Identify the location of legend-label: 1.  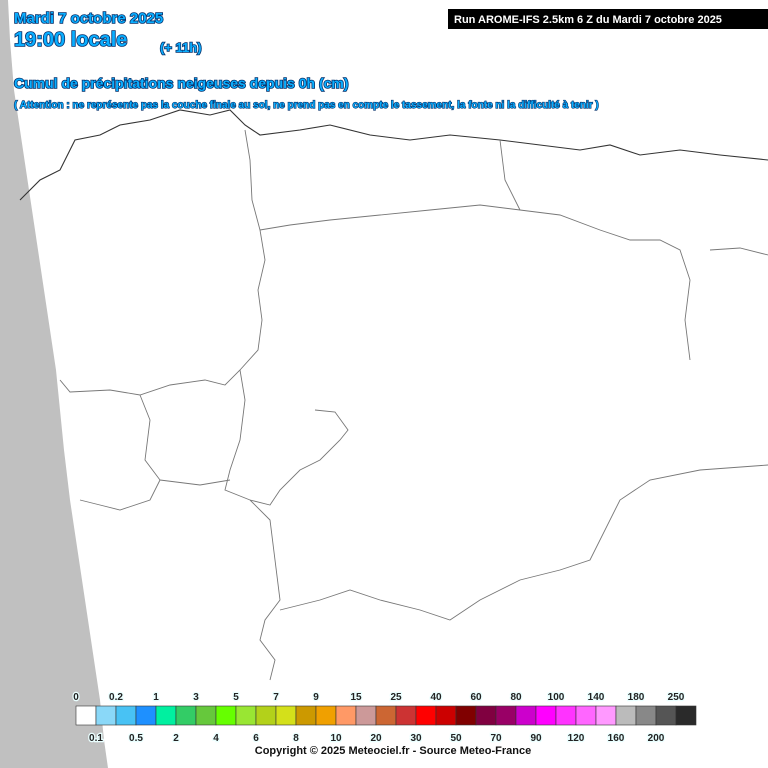
(156, 697).